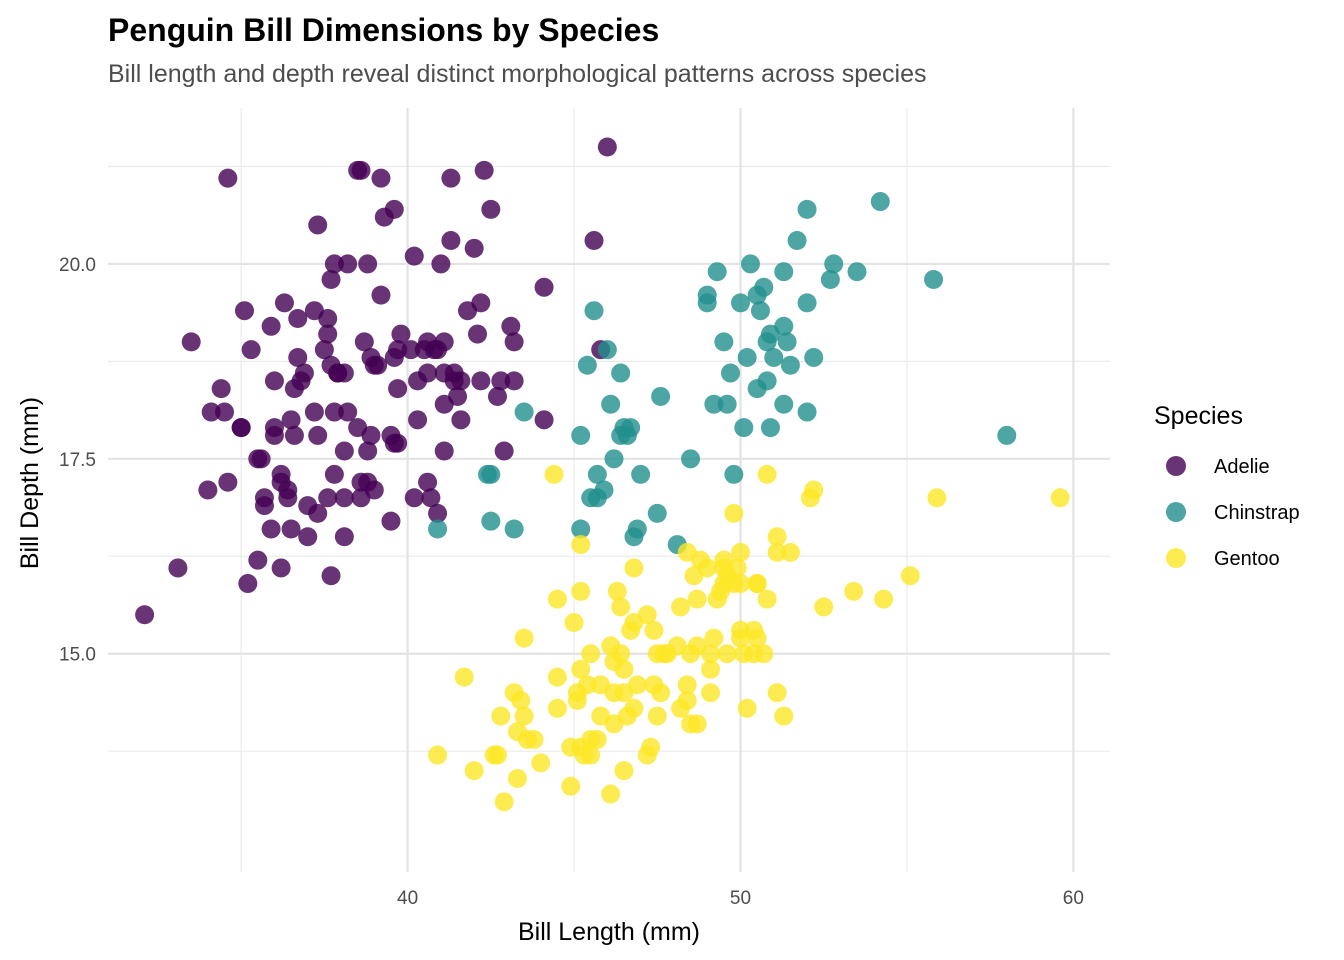 The image size is (1344, 960). I want to click on legend-key-adelie, so click(1176, 466).